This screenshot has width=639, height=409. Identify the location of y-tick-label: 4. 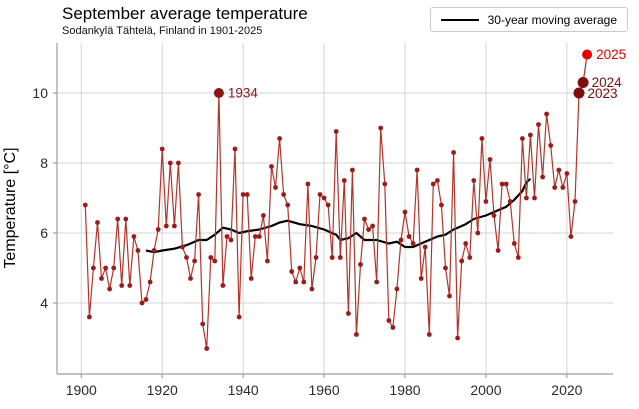
(44, 303).